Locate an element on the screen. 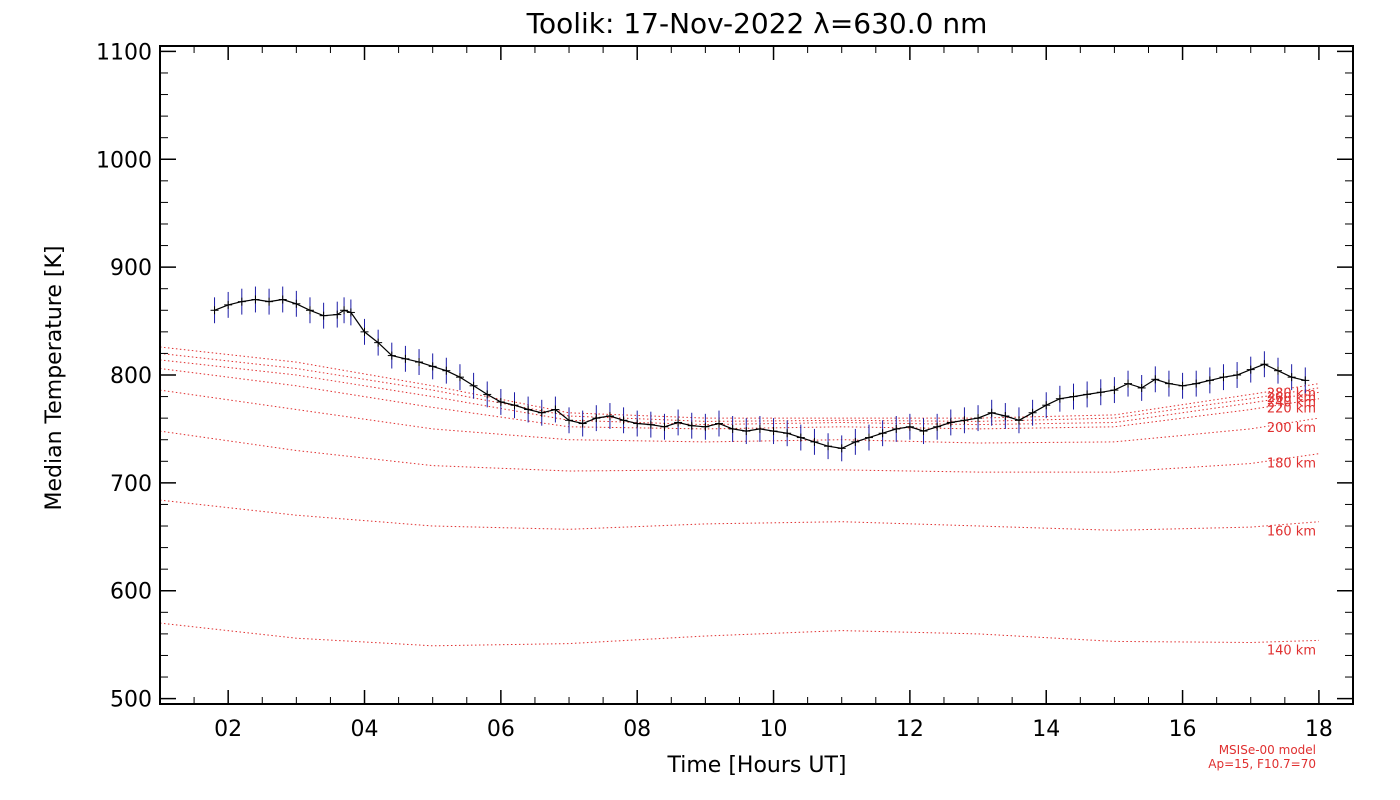 Image resolution: width=1400 pixels, height=800 pixels. model-note-line-2: Ap=15, F10.7=70 is located at coordinates (1262, 764).